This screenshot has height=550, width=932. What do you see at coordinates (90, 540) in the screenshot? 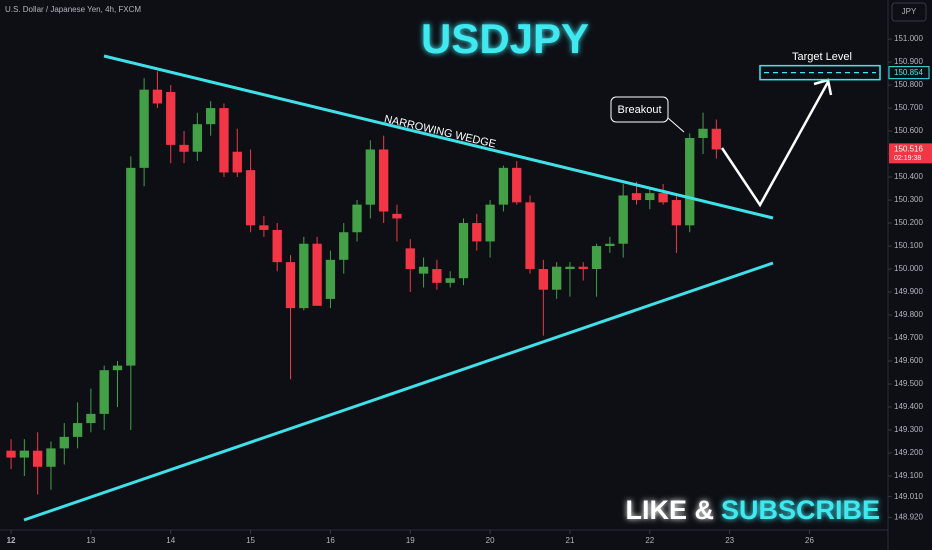
I see `x-tick-label: 13` at bounding box center [90, 540].